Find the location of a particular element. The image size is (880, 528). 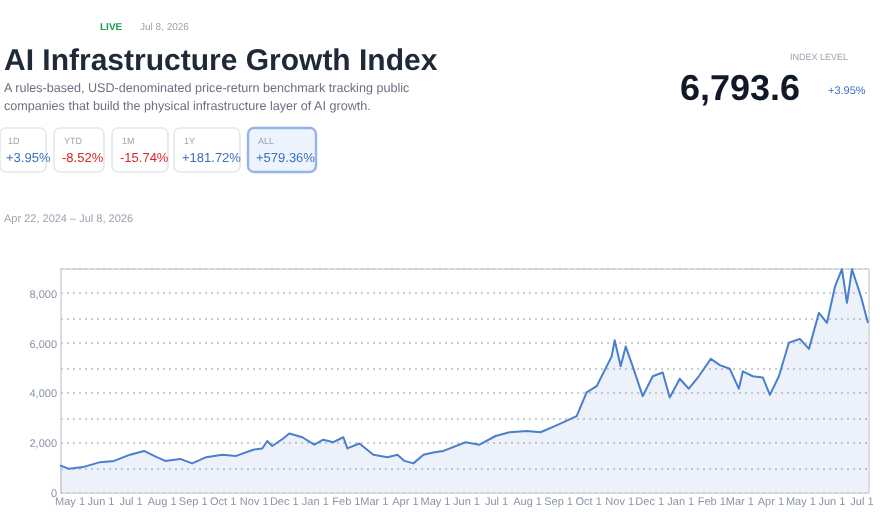

chart-title: AI Infrastructure Growth Index is located at coordinates (221, 61).